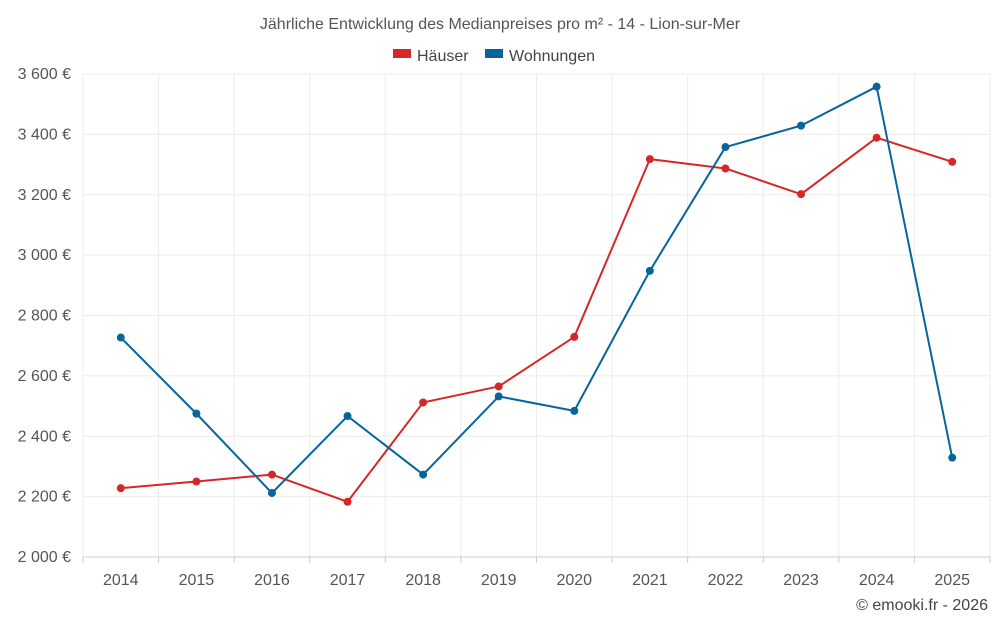  What do you see at coordinates (952, 580) in the screenshot?
I see `x-tick-label: 2025` at bounding box center [952, 580].